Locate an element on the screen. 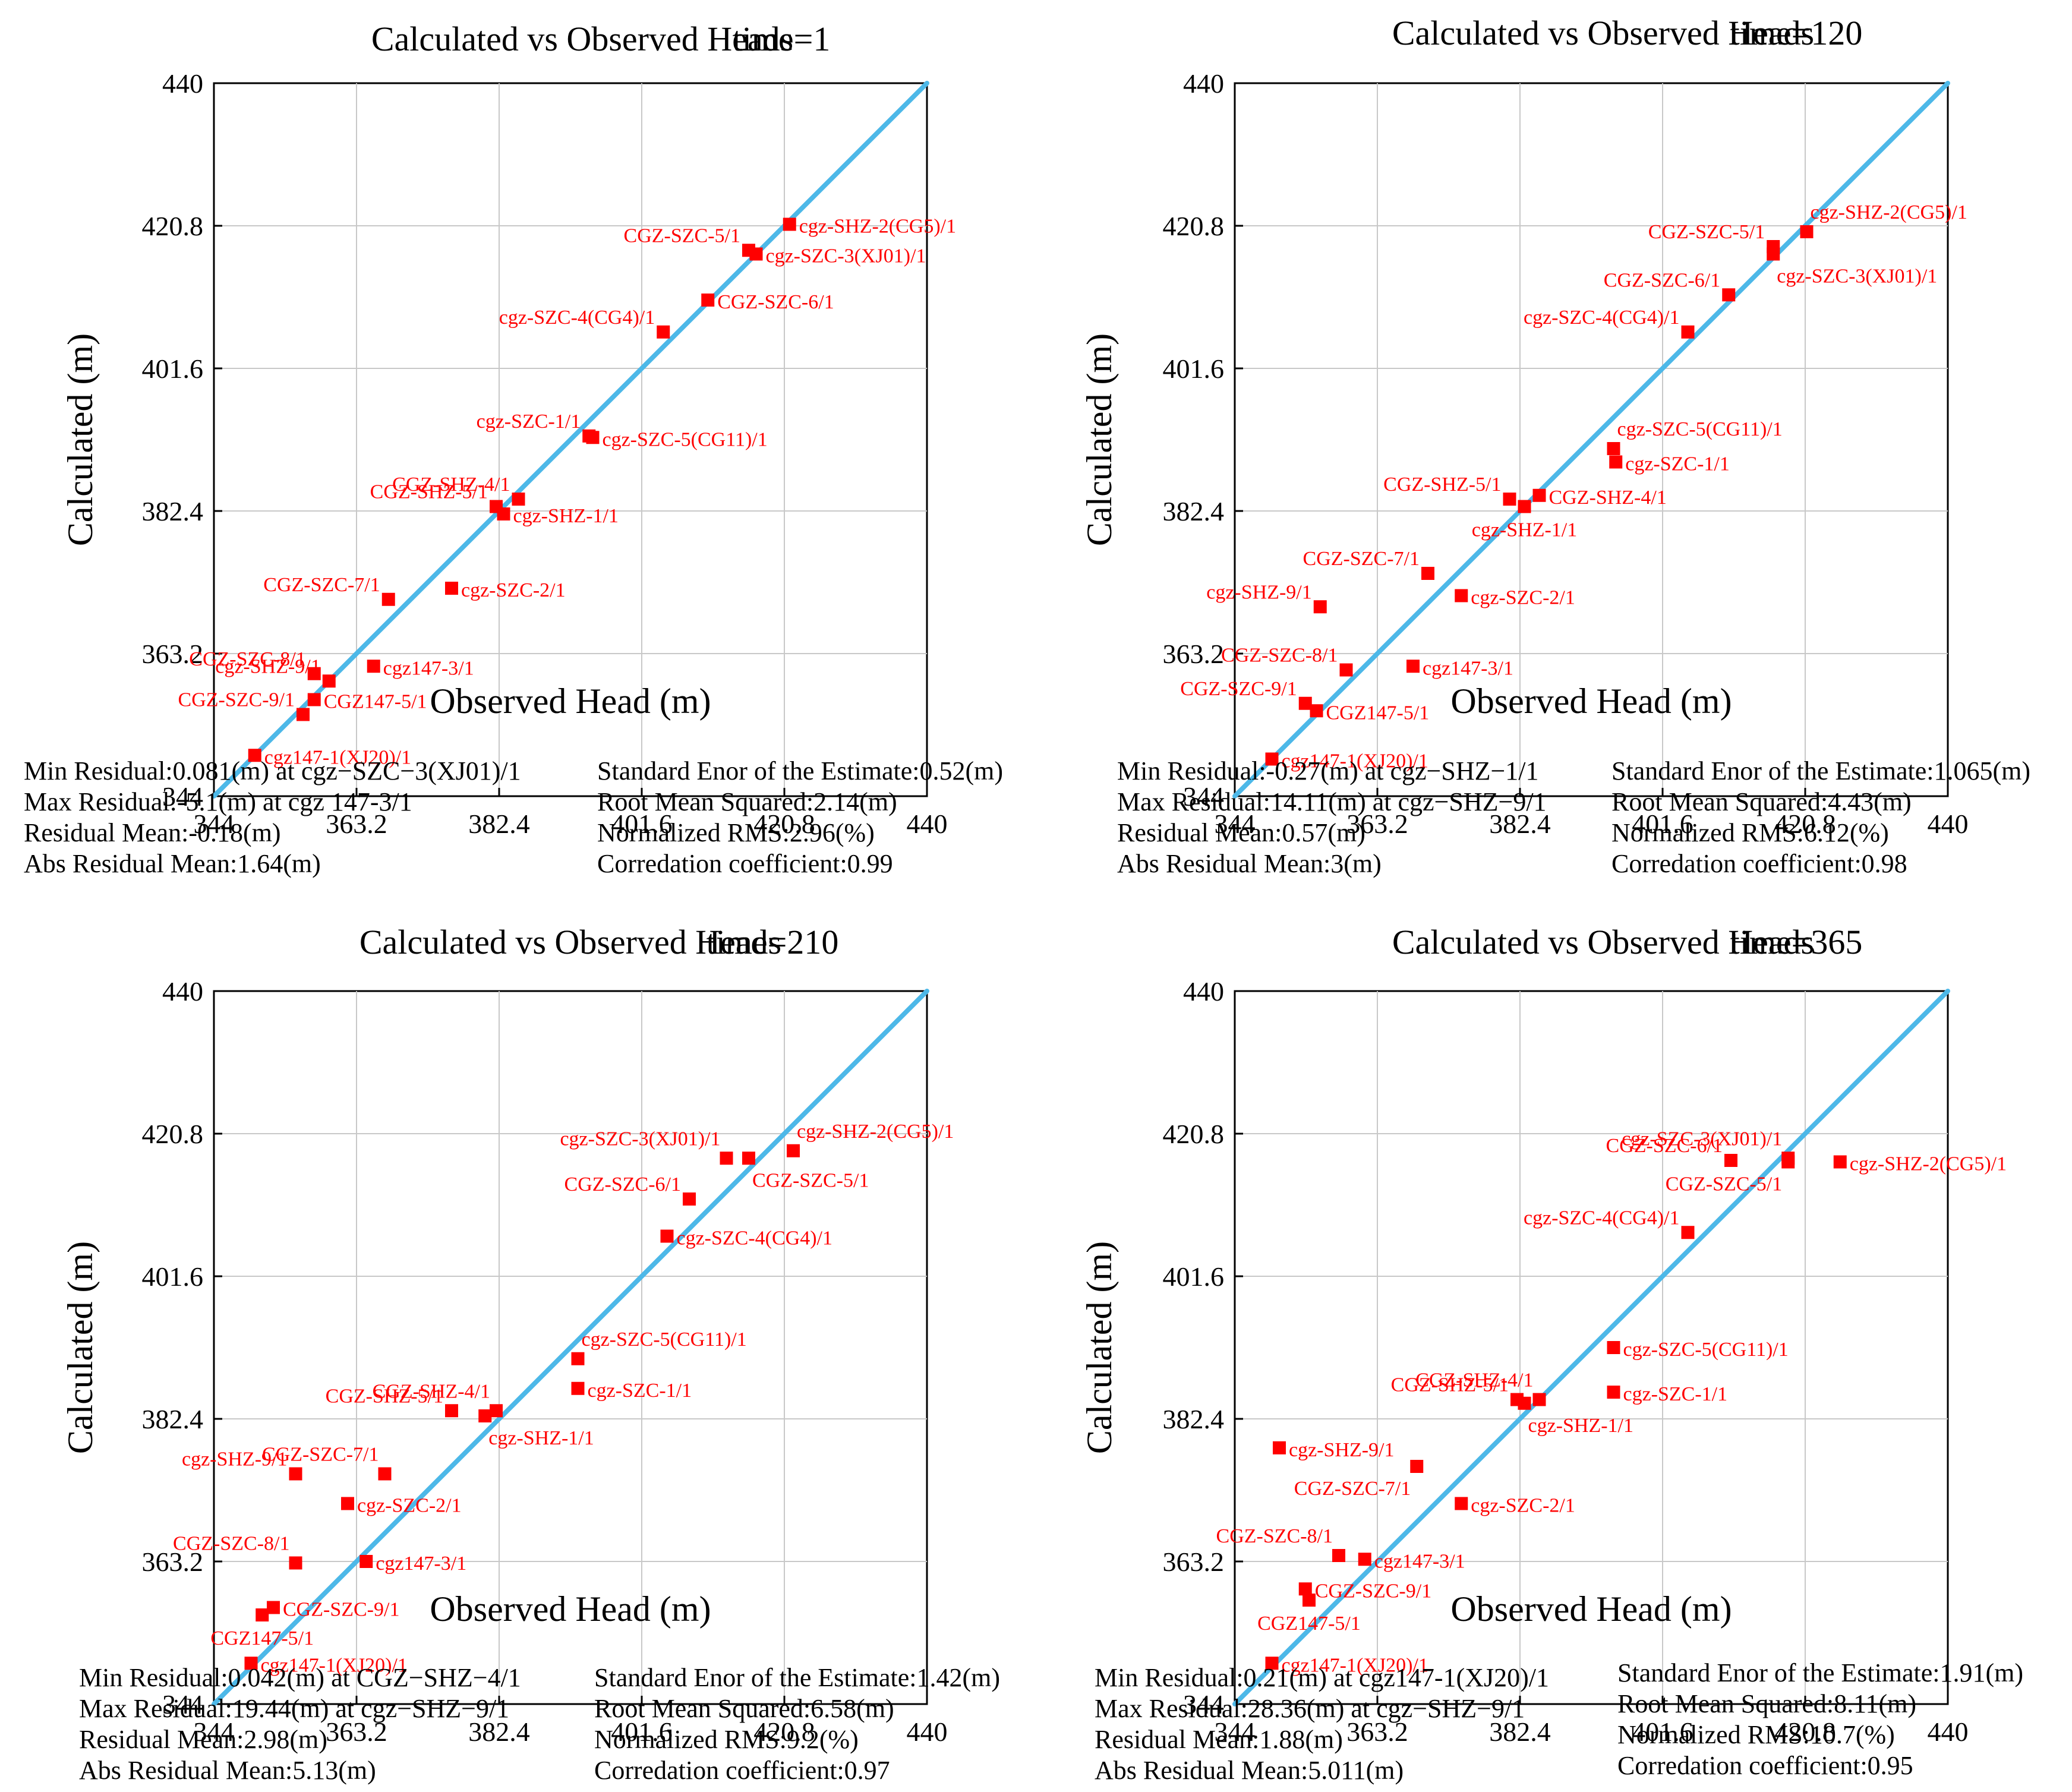 The image size is (2072, 1792). stats-line: Residual Mean:0.57(m) is located at coordinates (1241, 832).